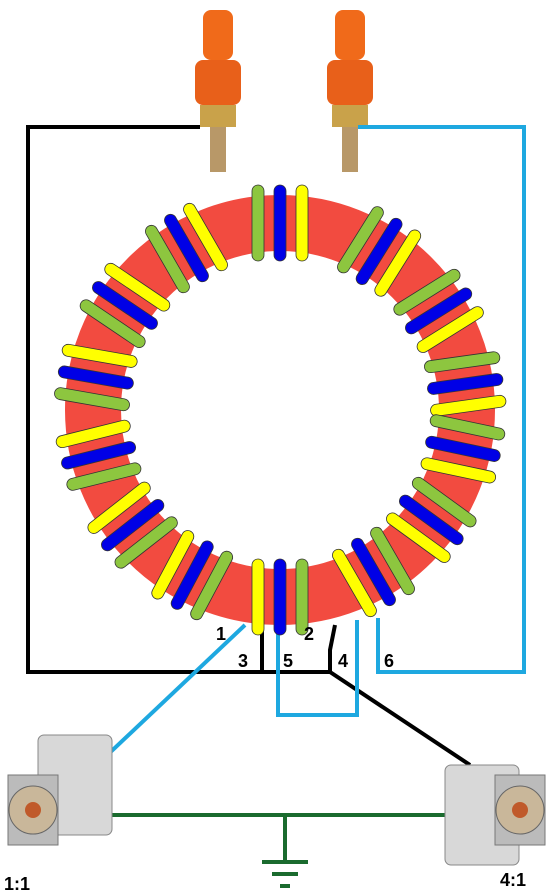  Describe the element at coordinates (60, 790) in the screenshot. I see `connector-left` at that location.